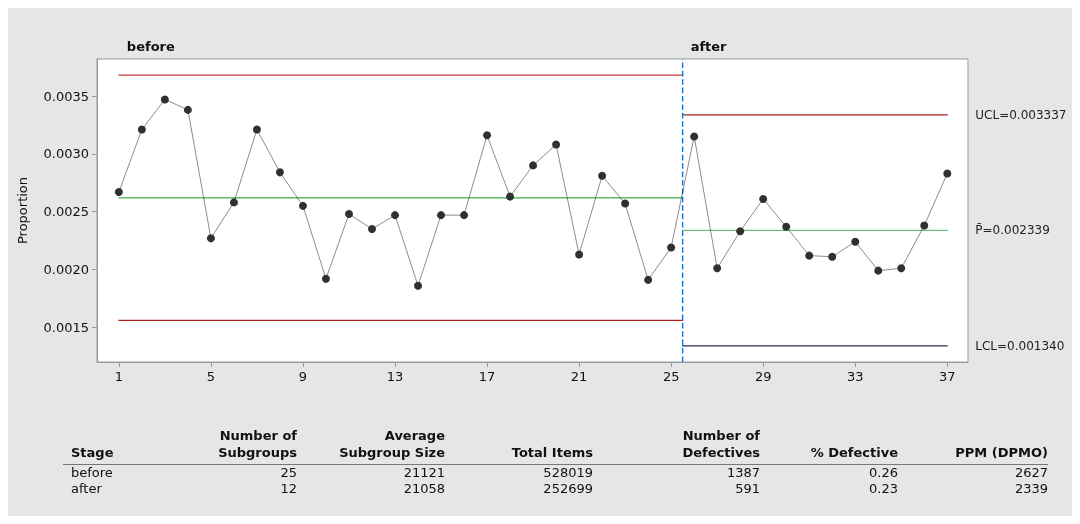 The image size is (1080, 524). Describe the element at coordinates (883, 472) in the screenshot. I see `text: 0.26` at that location.